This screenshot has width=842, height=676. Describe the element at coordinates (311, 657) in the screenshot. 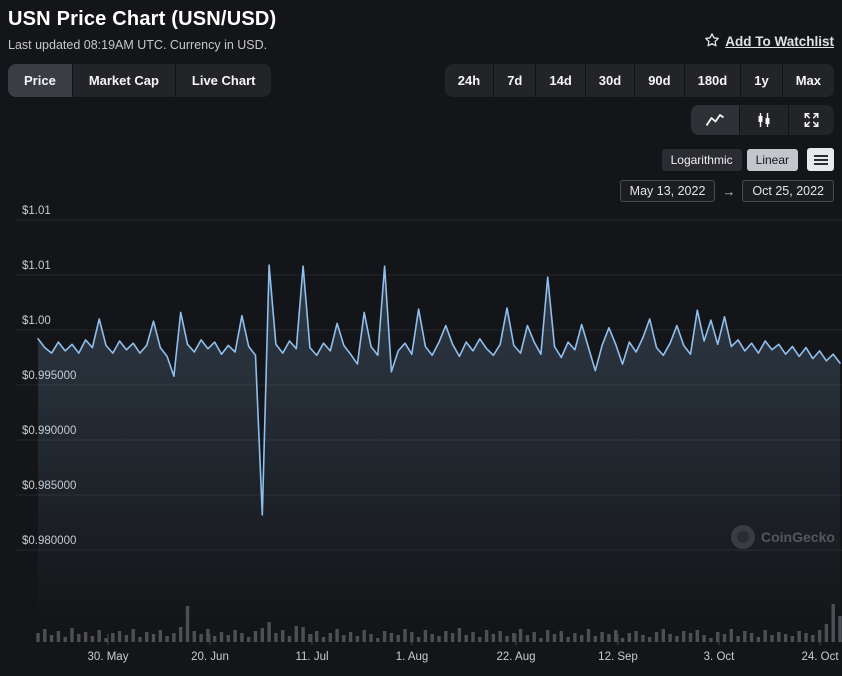

I see `svg-text: 11. Jul` at that location.